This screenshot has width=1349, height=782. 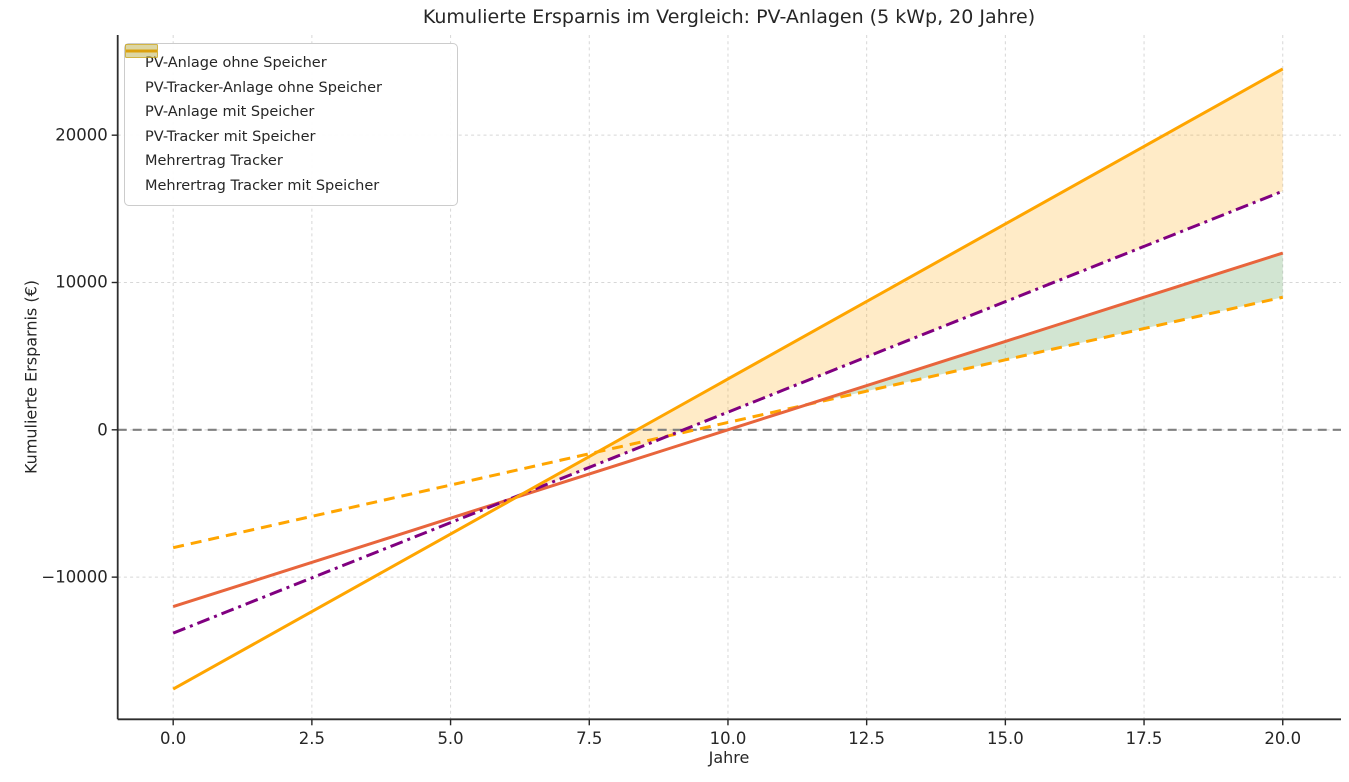 I want to click on y-tick-label: 10000, so click(x=81, y=282).